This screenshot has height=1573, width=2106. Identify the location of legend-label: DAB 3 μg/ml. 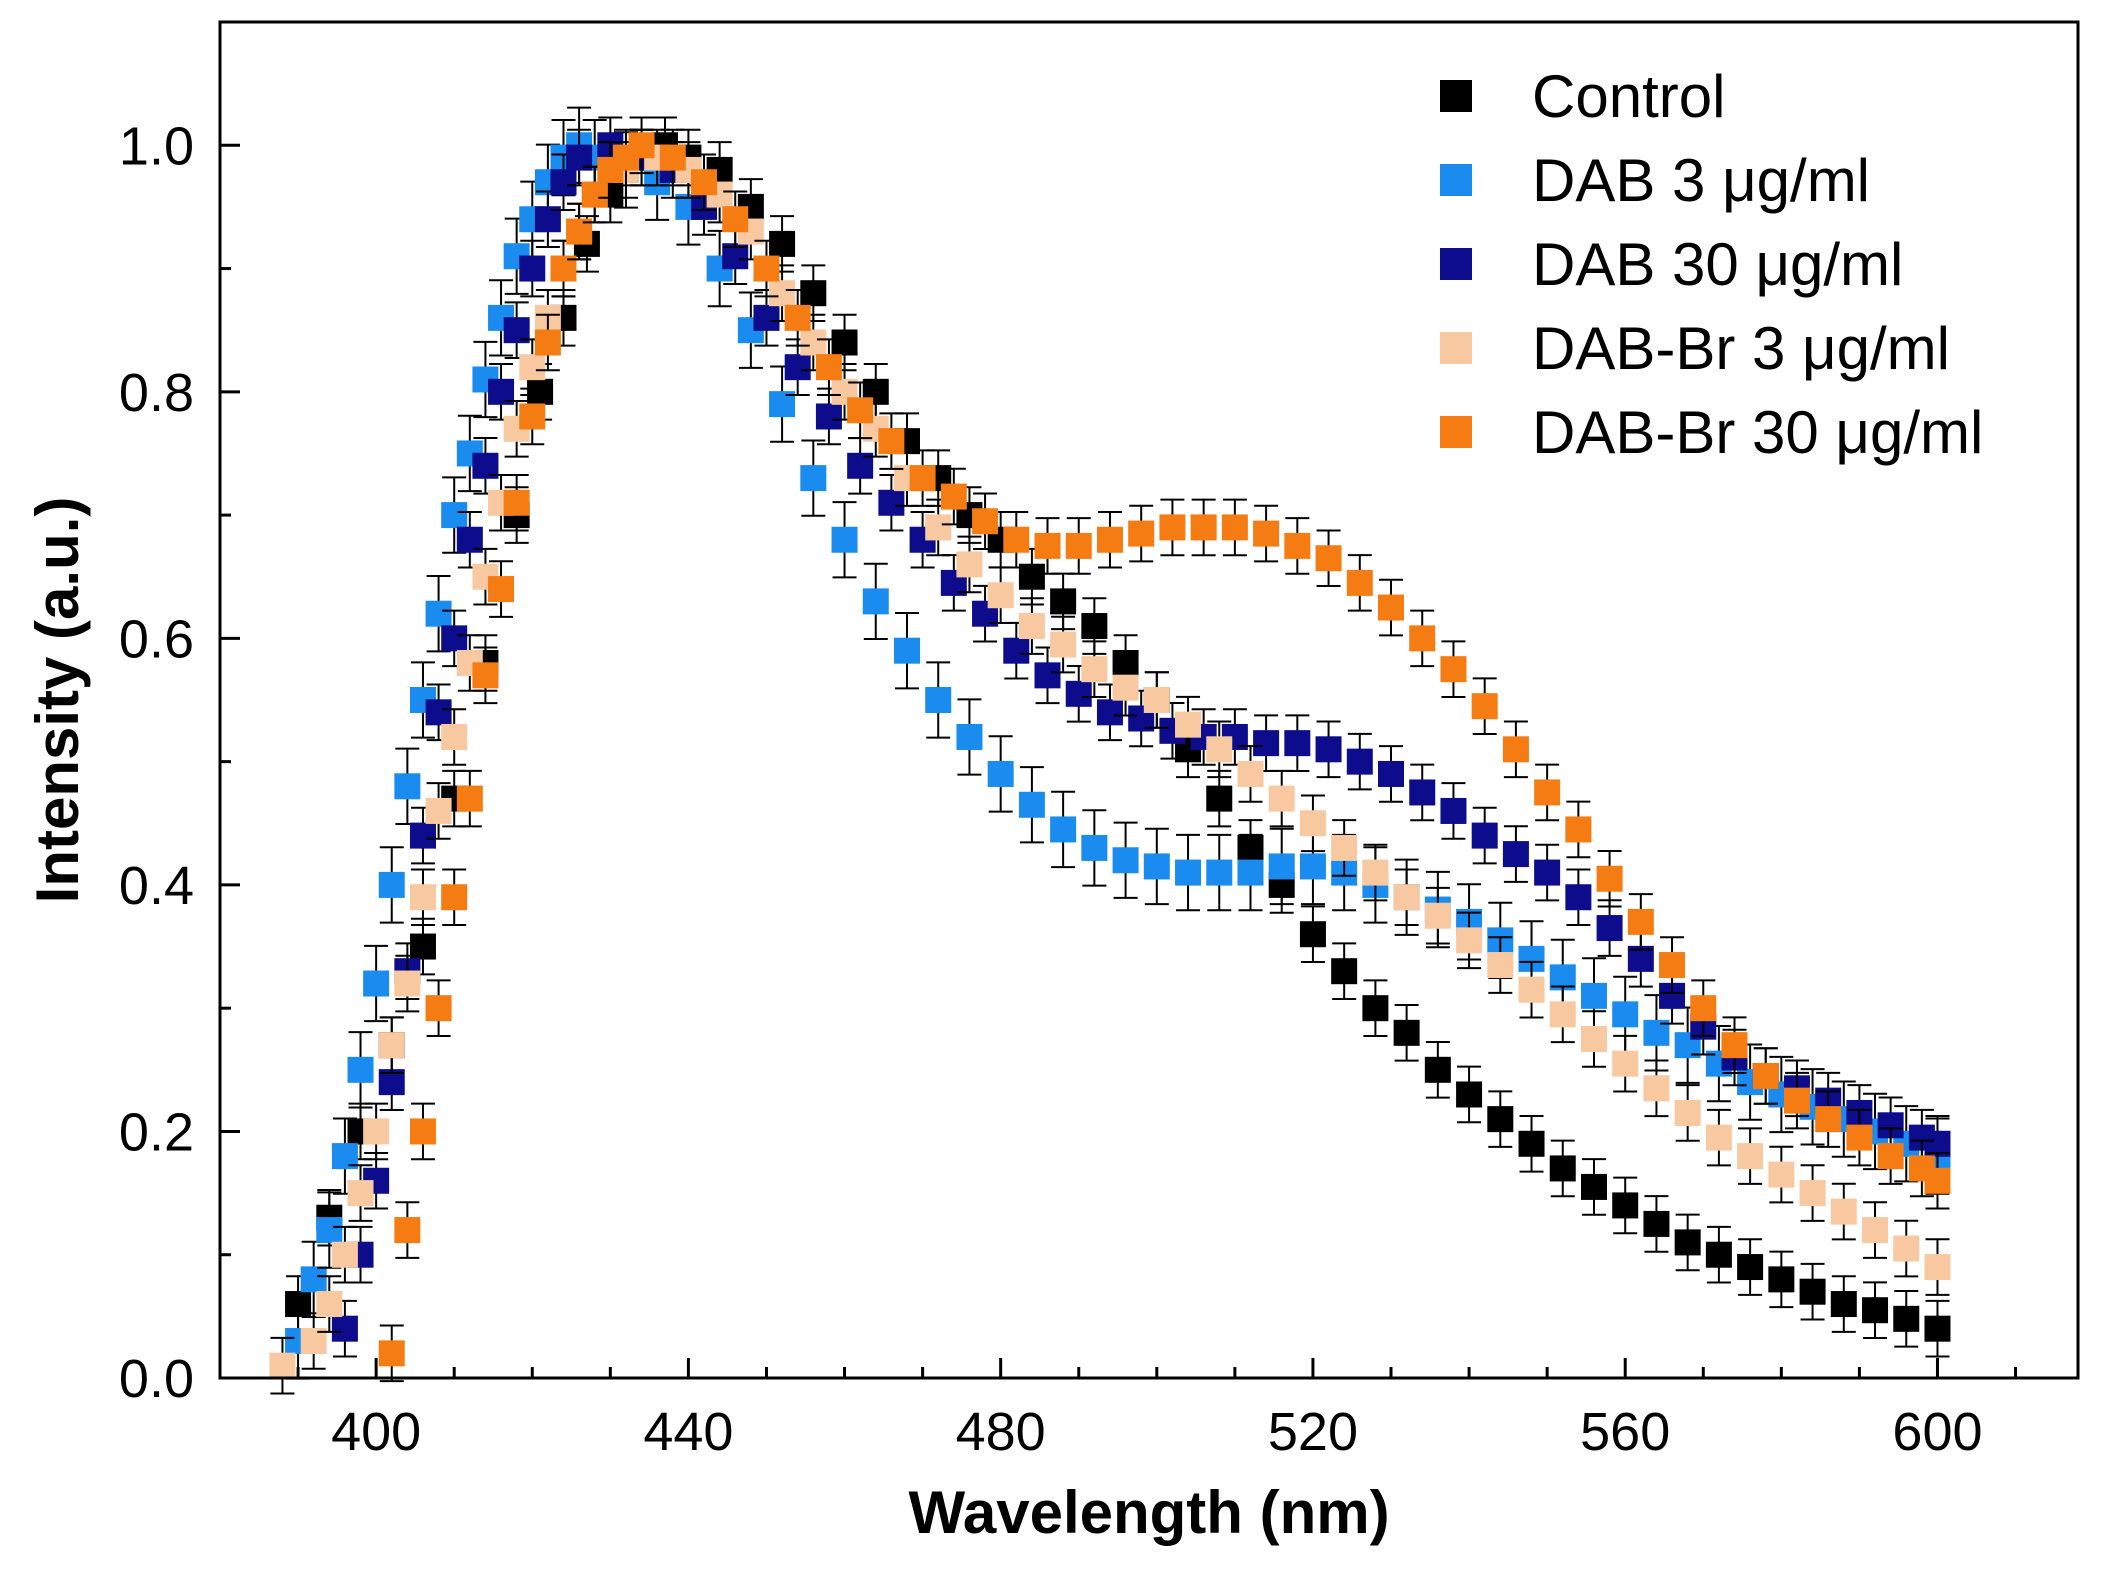
(1701, 180).